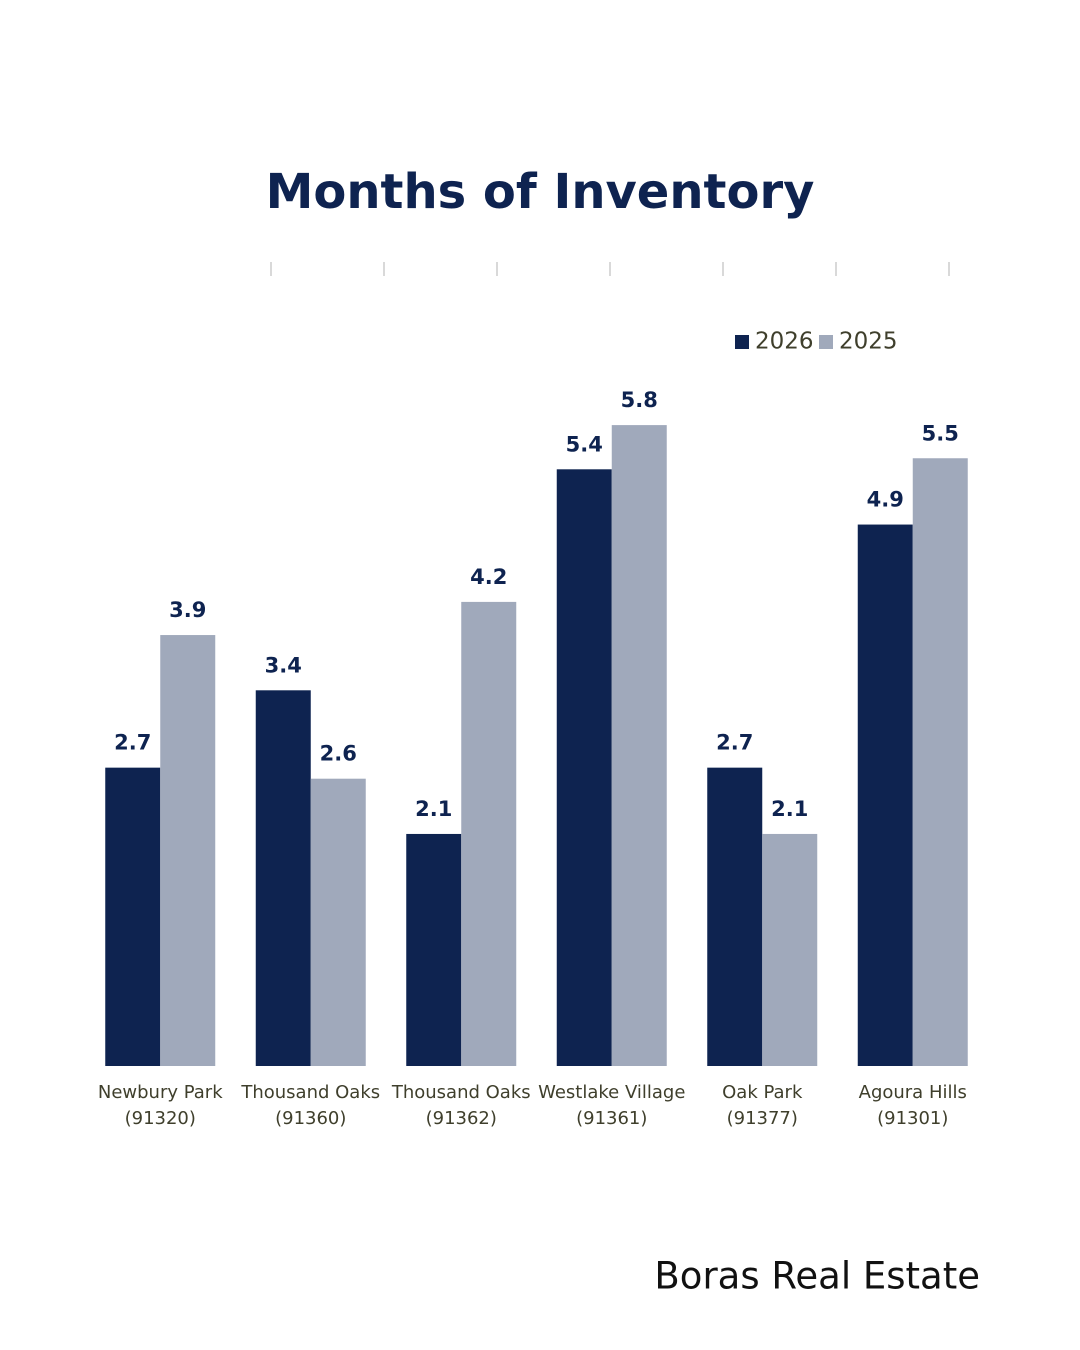 This screenshot has width=1080, height=1350. I want to click on data-label: 5.8, so click(639, 400).